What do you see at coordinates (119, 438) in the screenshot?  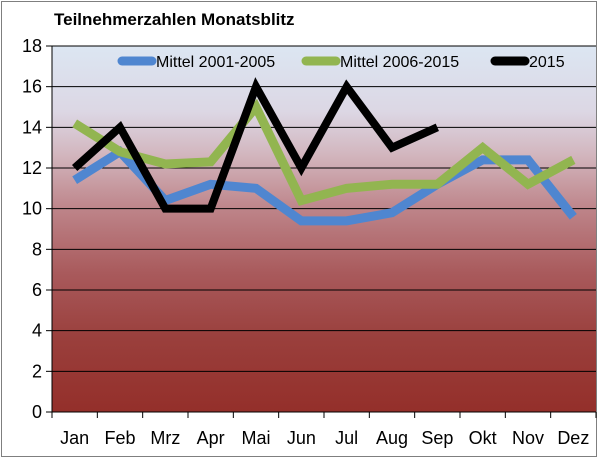 I see `x-tick-label: Feb` at bounding box center [119, 438].